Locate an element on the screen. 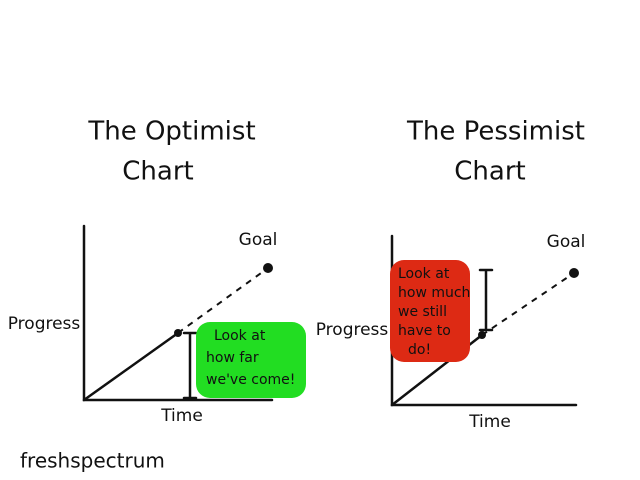  callout-line: how much is located at coordinates (434, 293).